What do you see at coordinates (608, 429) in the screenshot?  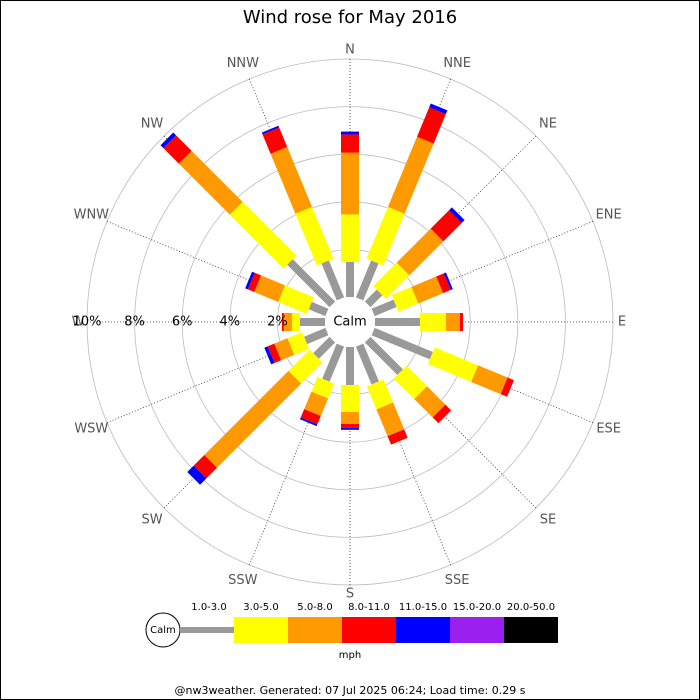 I see `direction-label: ESE` at bounding box center [608, 429].